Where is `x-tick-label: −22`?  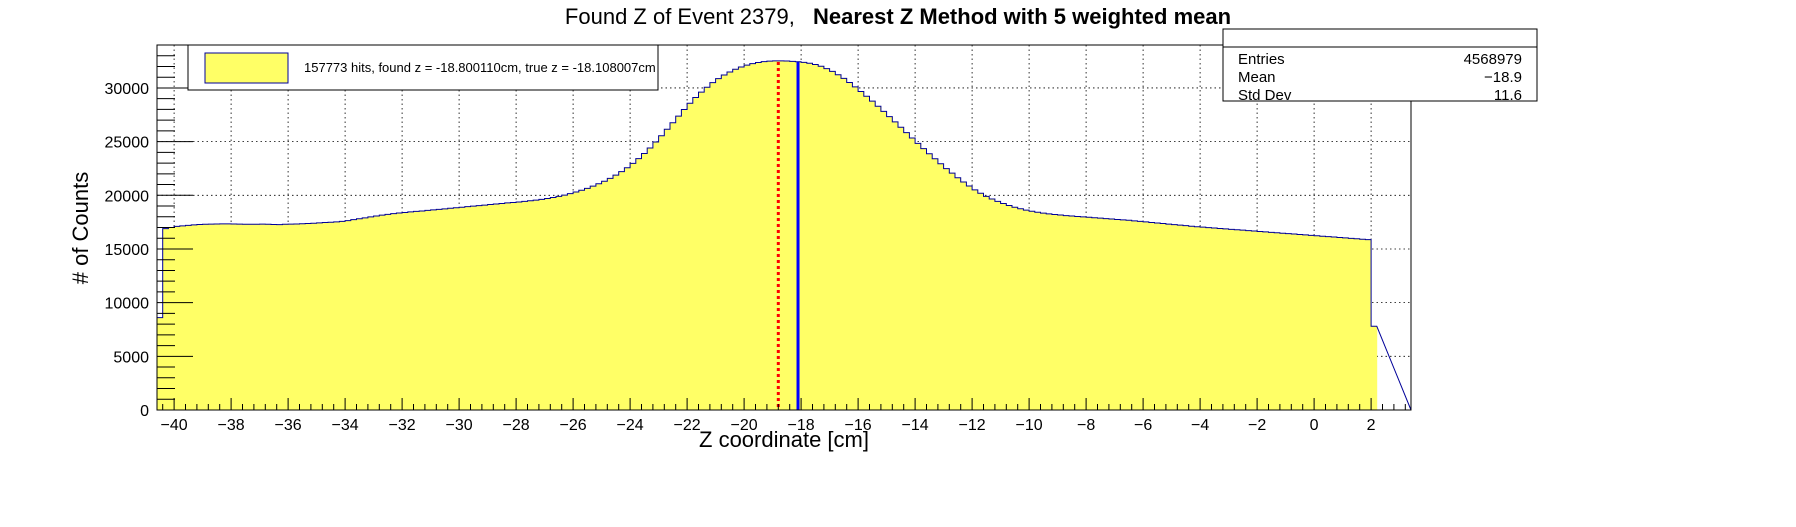 x-tick-label: −22 is located at coordinates (687, 425).